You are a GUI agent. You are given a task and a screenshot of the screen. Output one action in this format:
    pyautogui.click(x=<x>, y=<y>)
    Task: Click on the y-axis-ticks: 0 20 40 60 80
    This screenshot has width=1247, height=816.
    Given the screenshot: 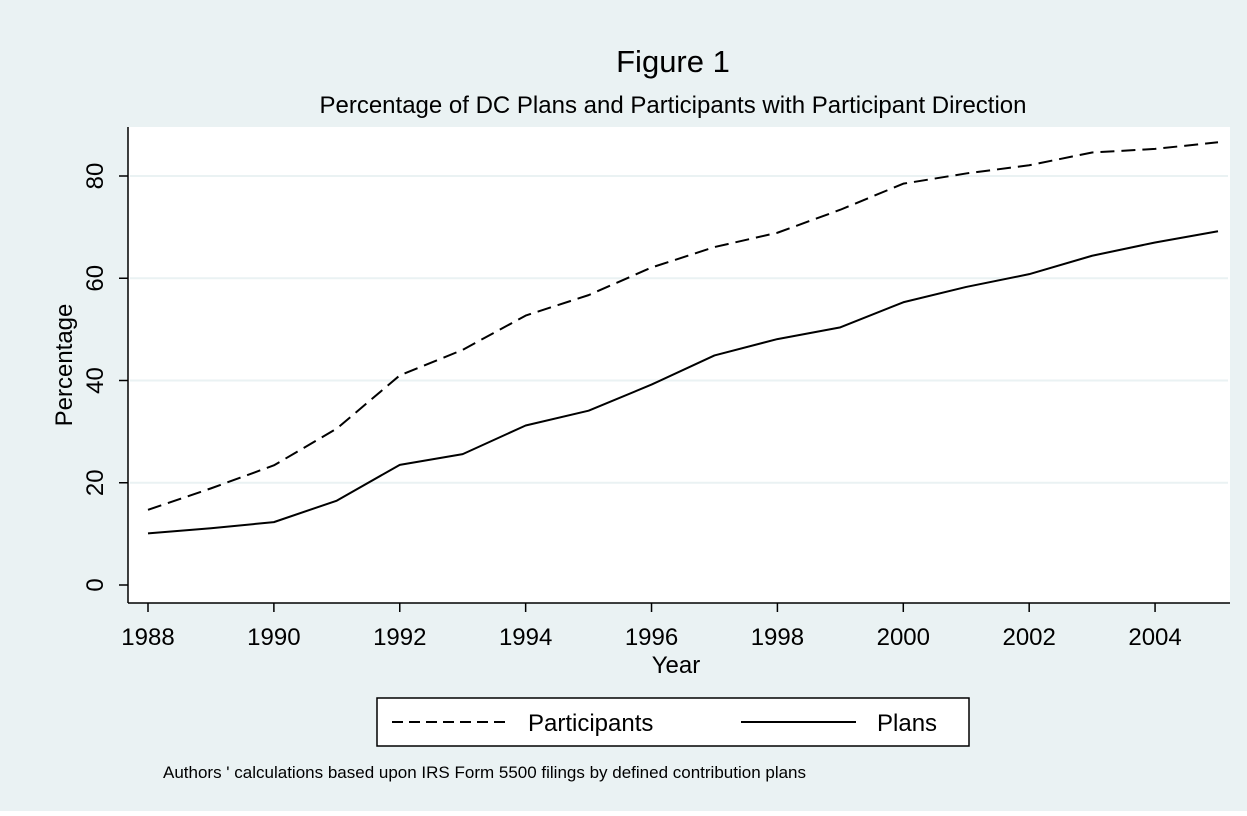 What is the action you would take?
    pyautogui.click(x=105, y=377)
    